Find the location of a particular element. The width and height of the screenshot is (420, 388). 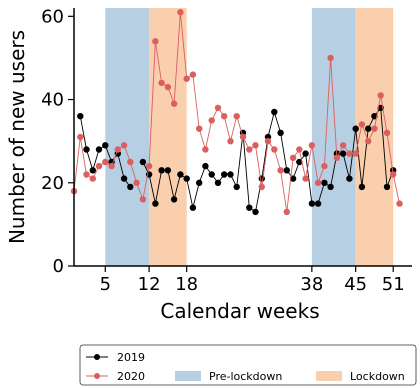

y-tick-label: 0 is located at coordinates (58, 266).